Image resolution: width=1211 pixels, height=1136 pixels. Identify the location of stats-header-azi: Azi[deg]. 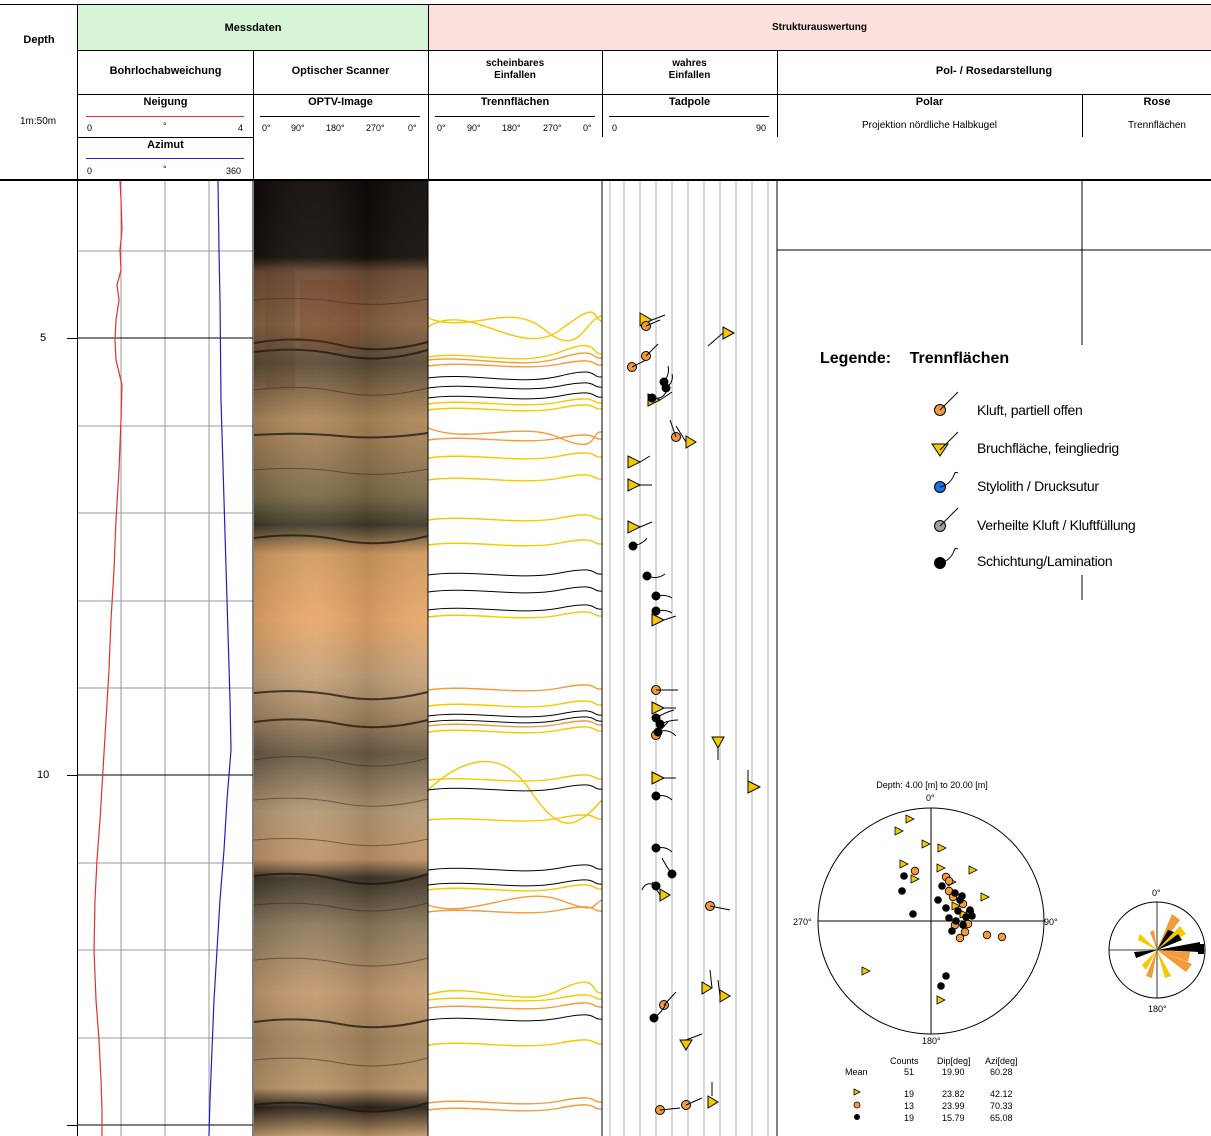
(1001, 1061).